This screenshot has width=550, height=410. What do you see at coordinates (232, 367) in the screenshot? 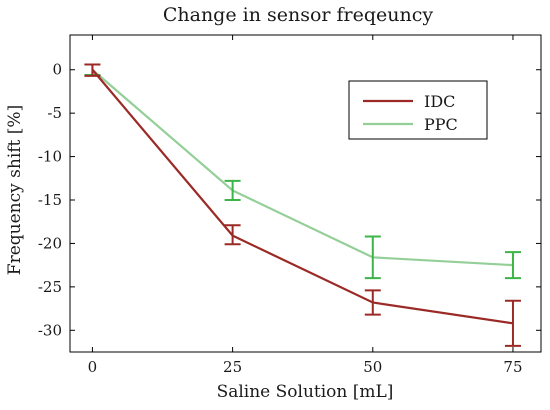
I see `x-tick-label: 25` at bounding box center [232, 367].